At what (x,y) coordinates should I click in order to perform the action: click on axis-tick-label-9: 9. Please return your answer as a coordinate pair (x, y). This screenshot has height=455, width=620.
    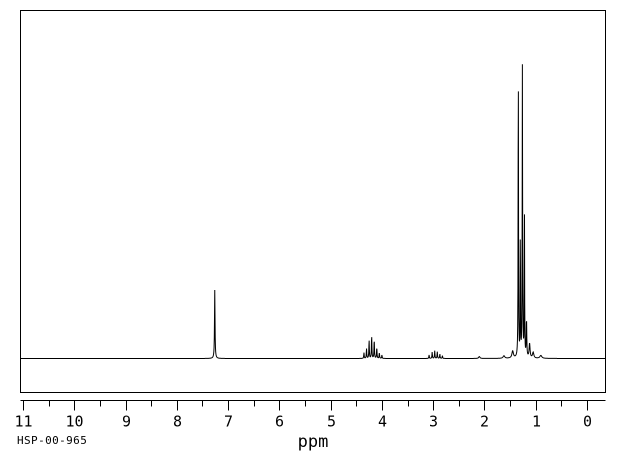
    Looking at the image, I should click on (126, 422).